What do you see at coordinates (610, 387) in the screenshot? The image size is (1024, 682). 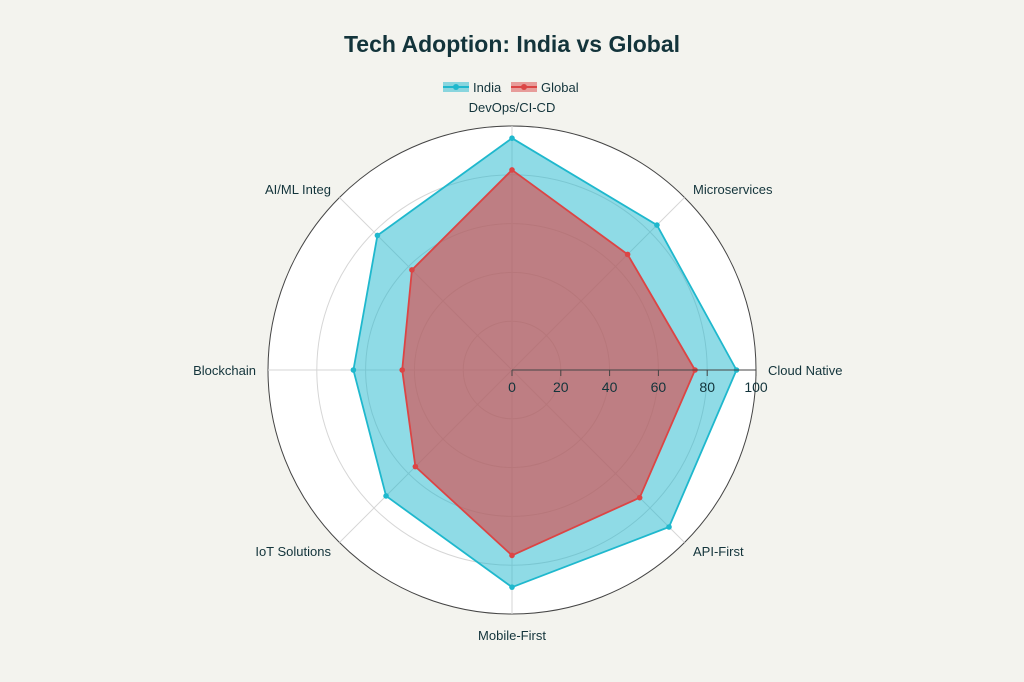 I see `radial-tick-label: 40` at bounding box center [610, 387].